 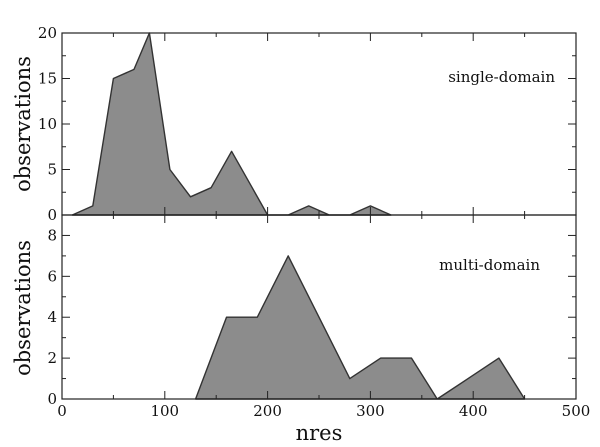 What do you see at coordinates (52, 235) in the screenshot?
I see `y-tick-label: 8` at bounding box center [52, 235].